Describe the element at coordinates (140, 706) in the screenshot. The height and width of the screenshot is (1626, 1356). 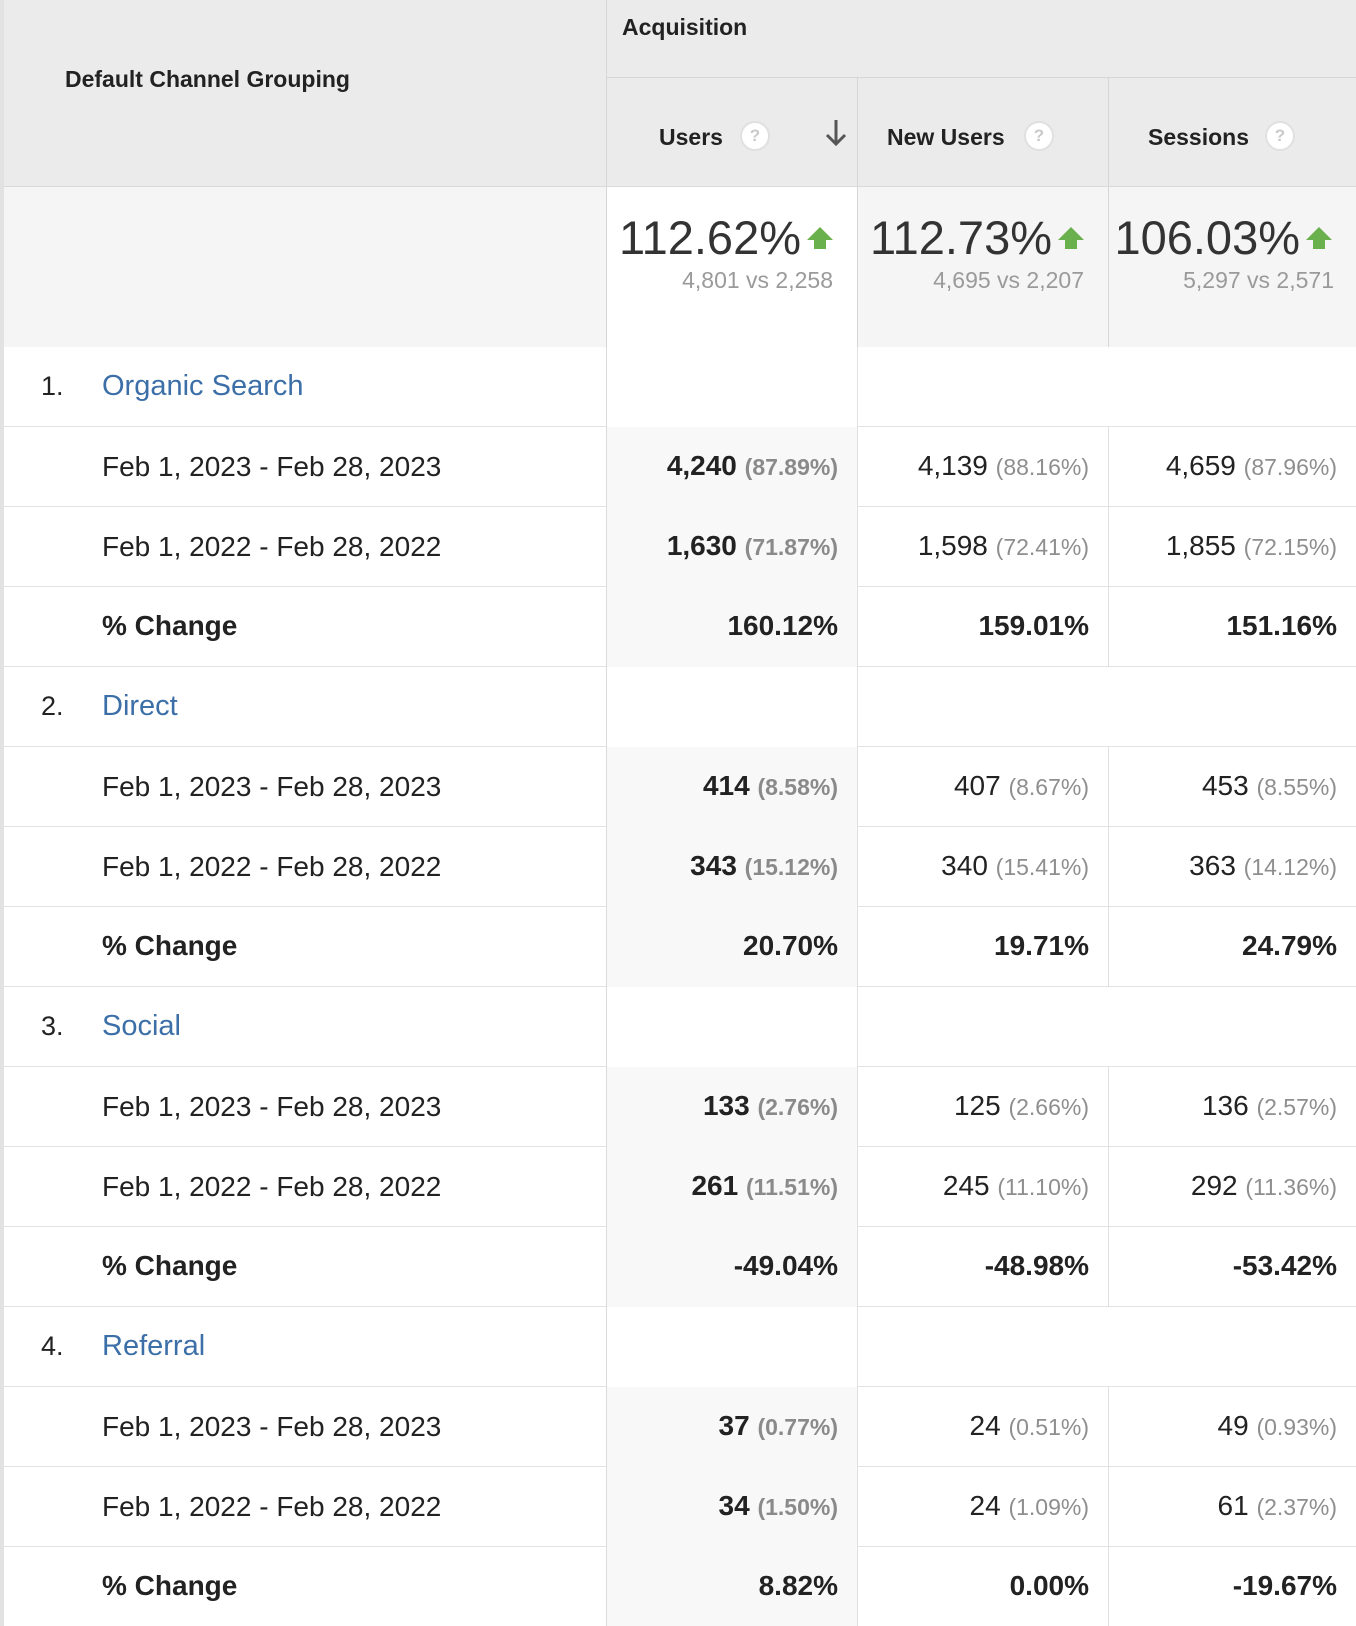
I see `channel-link: Direct` at that location.